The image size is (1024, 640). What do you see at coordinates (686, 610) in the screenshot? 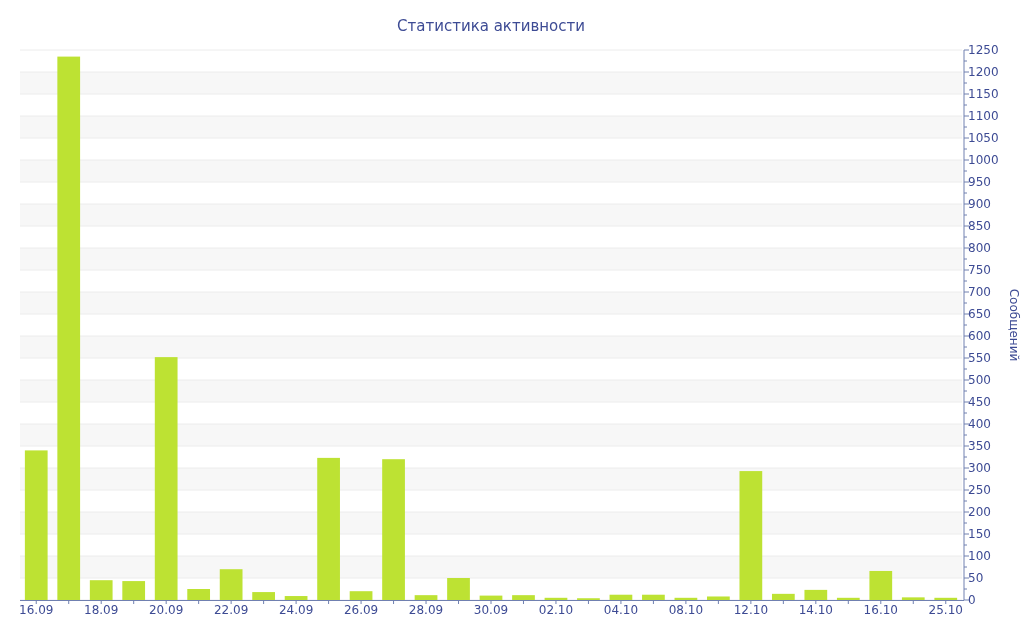
I see `x-tick-label: 08.10` at bounding box center [686, 610].